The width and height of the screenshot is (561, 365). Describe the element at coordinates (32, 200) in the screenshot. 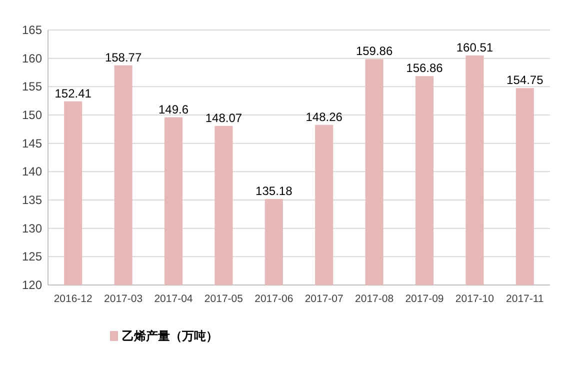

I see `y-tick-label: 135` at that location.